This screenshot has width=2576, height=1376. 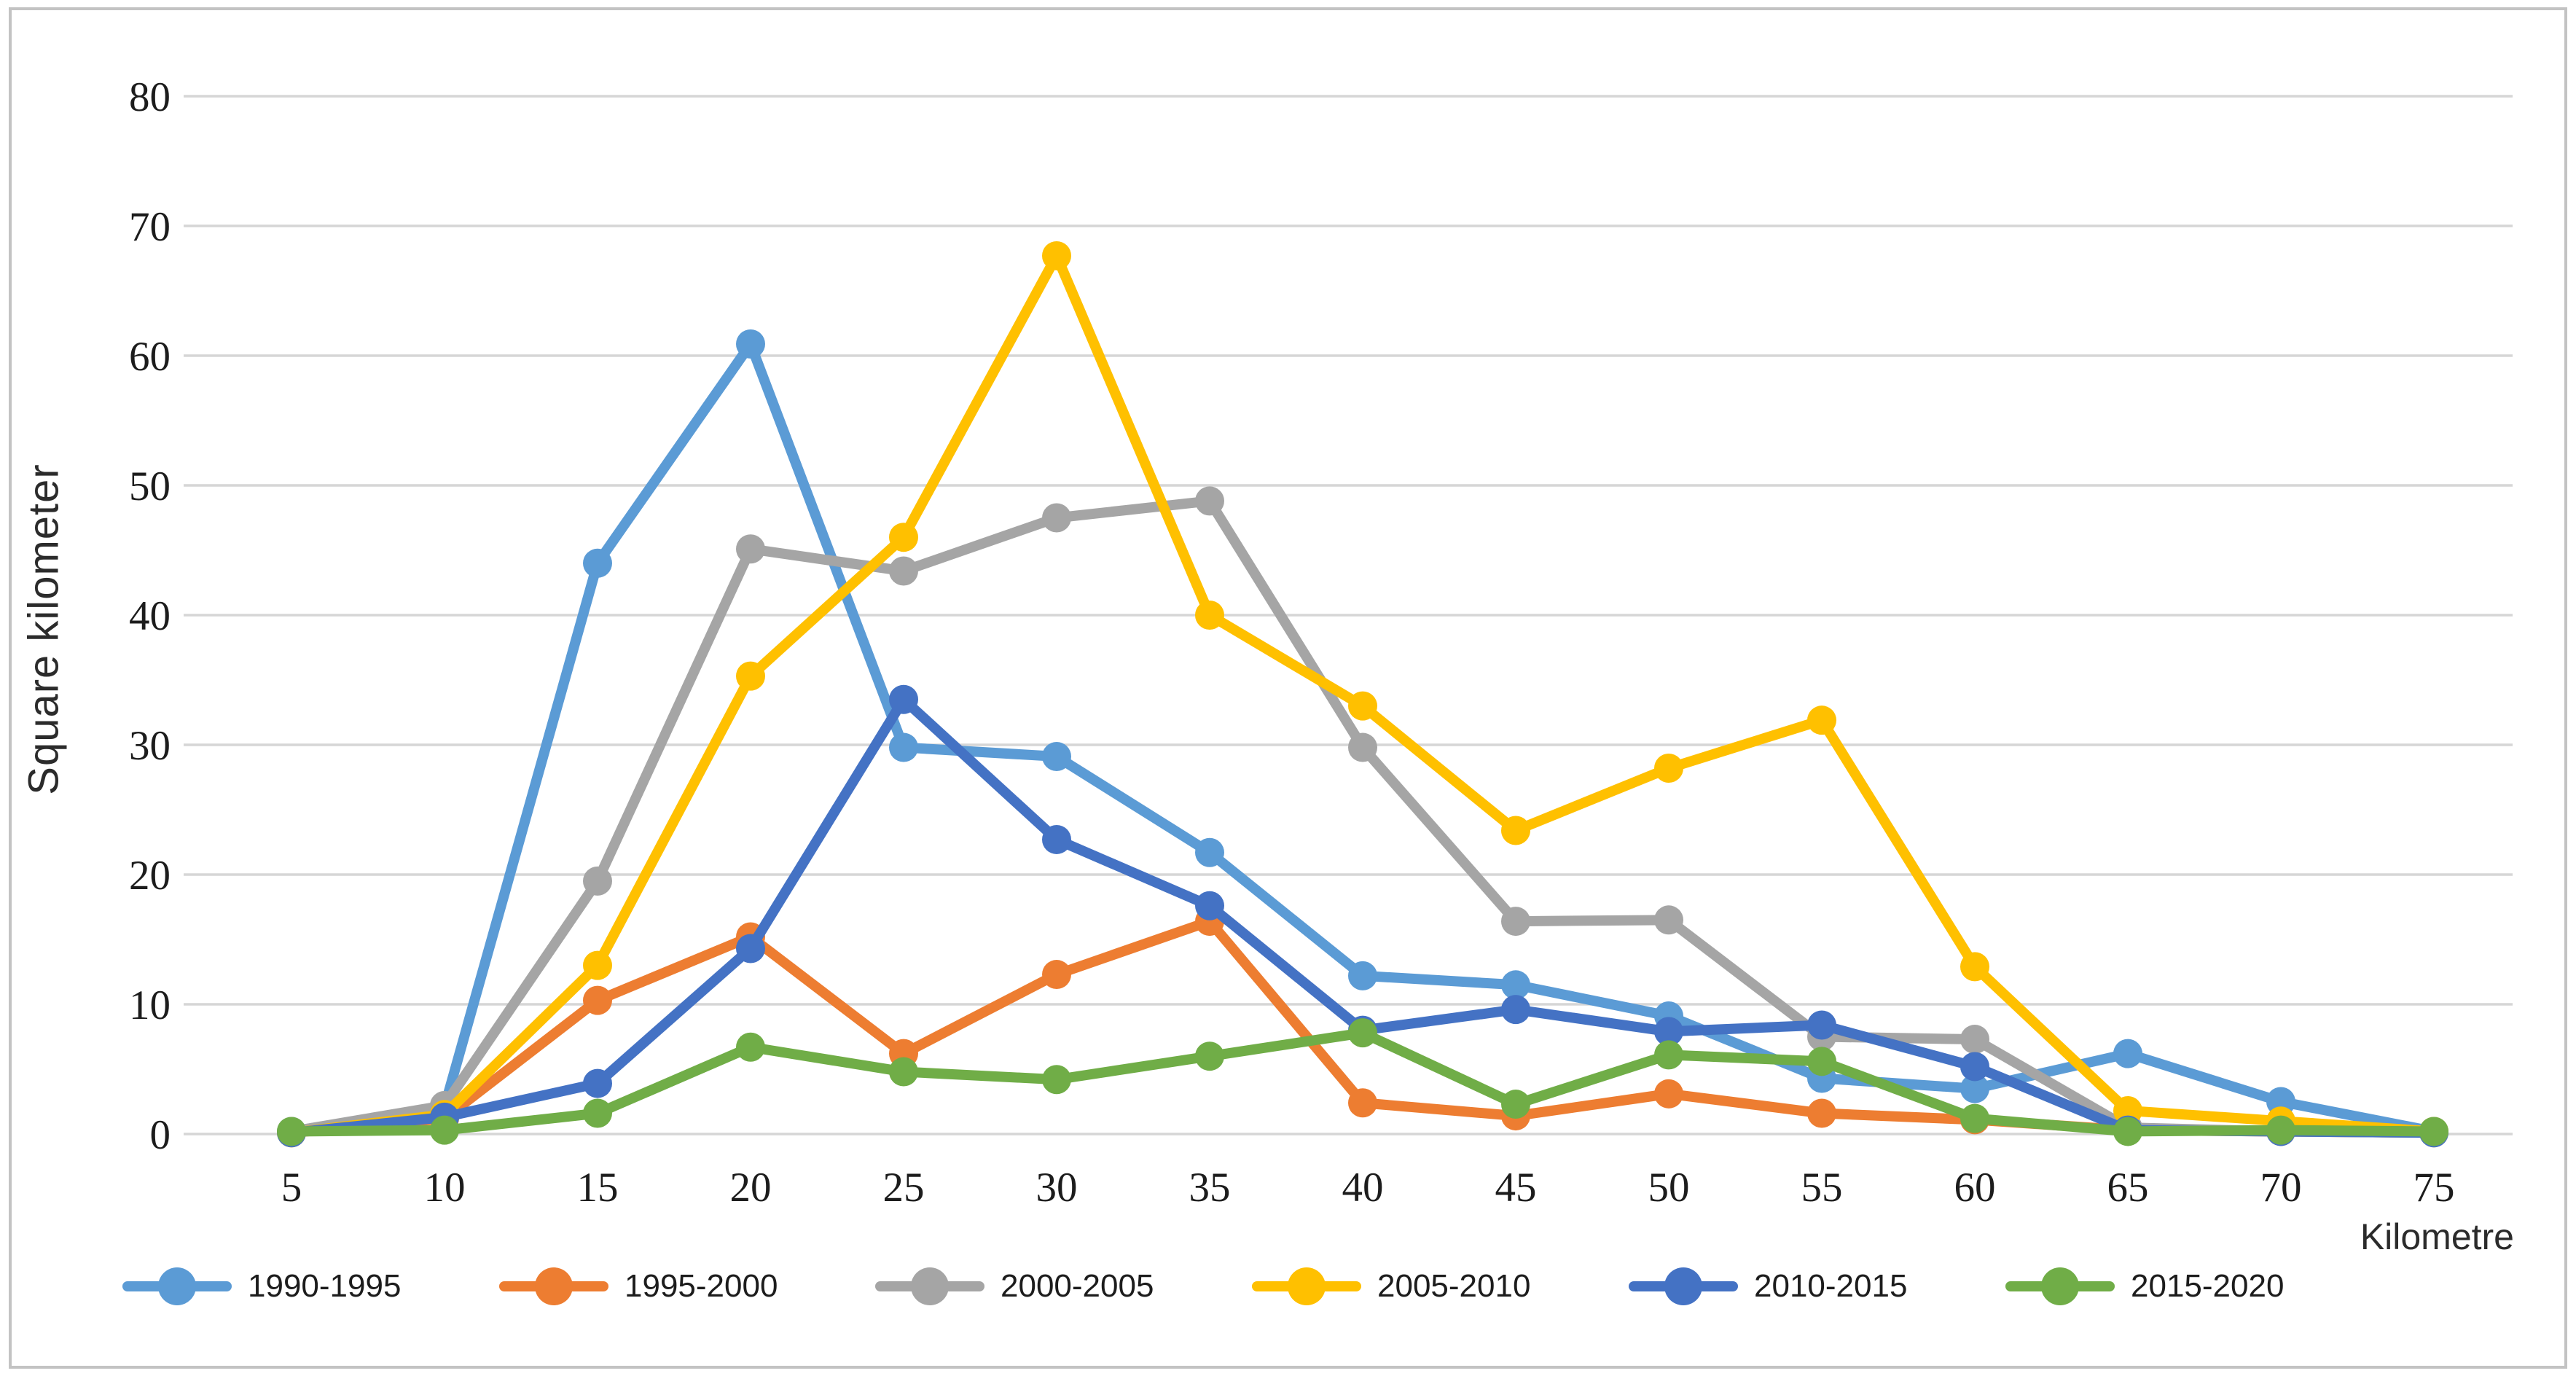 I want to click on legend-item-1995-2000: 1995-2000, so click(x=638, y=1286).